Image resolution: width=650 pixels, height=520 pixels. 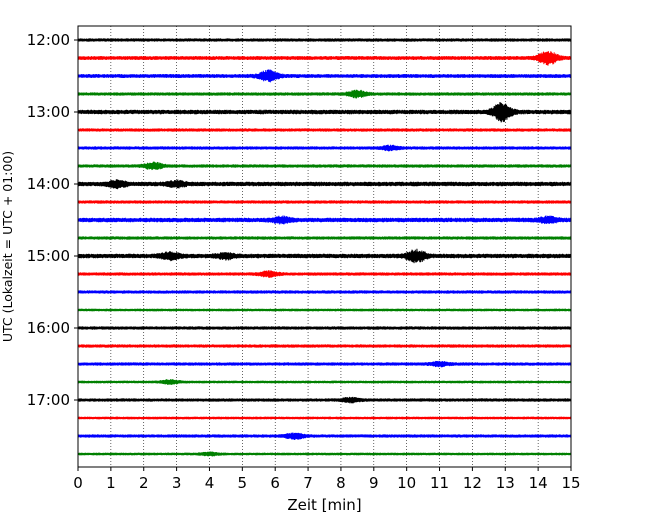 I want to click on x-axis: 0 1 2 3 4 5 6 7 8 9 10 11 12 13 14 15, so click(x=327, y=479).